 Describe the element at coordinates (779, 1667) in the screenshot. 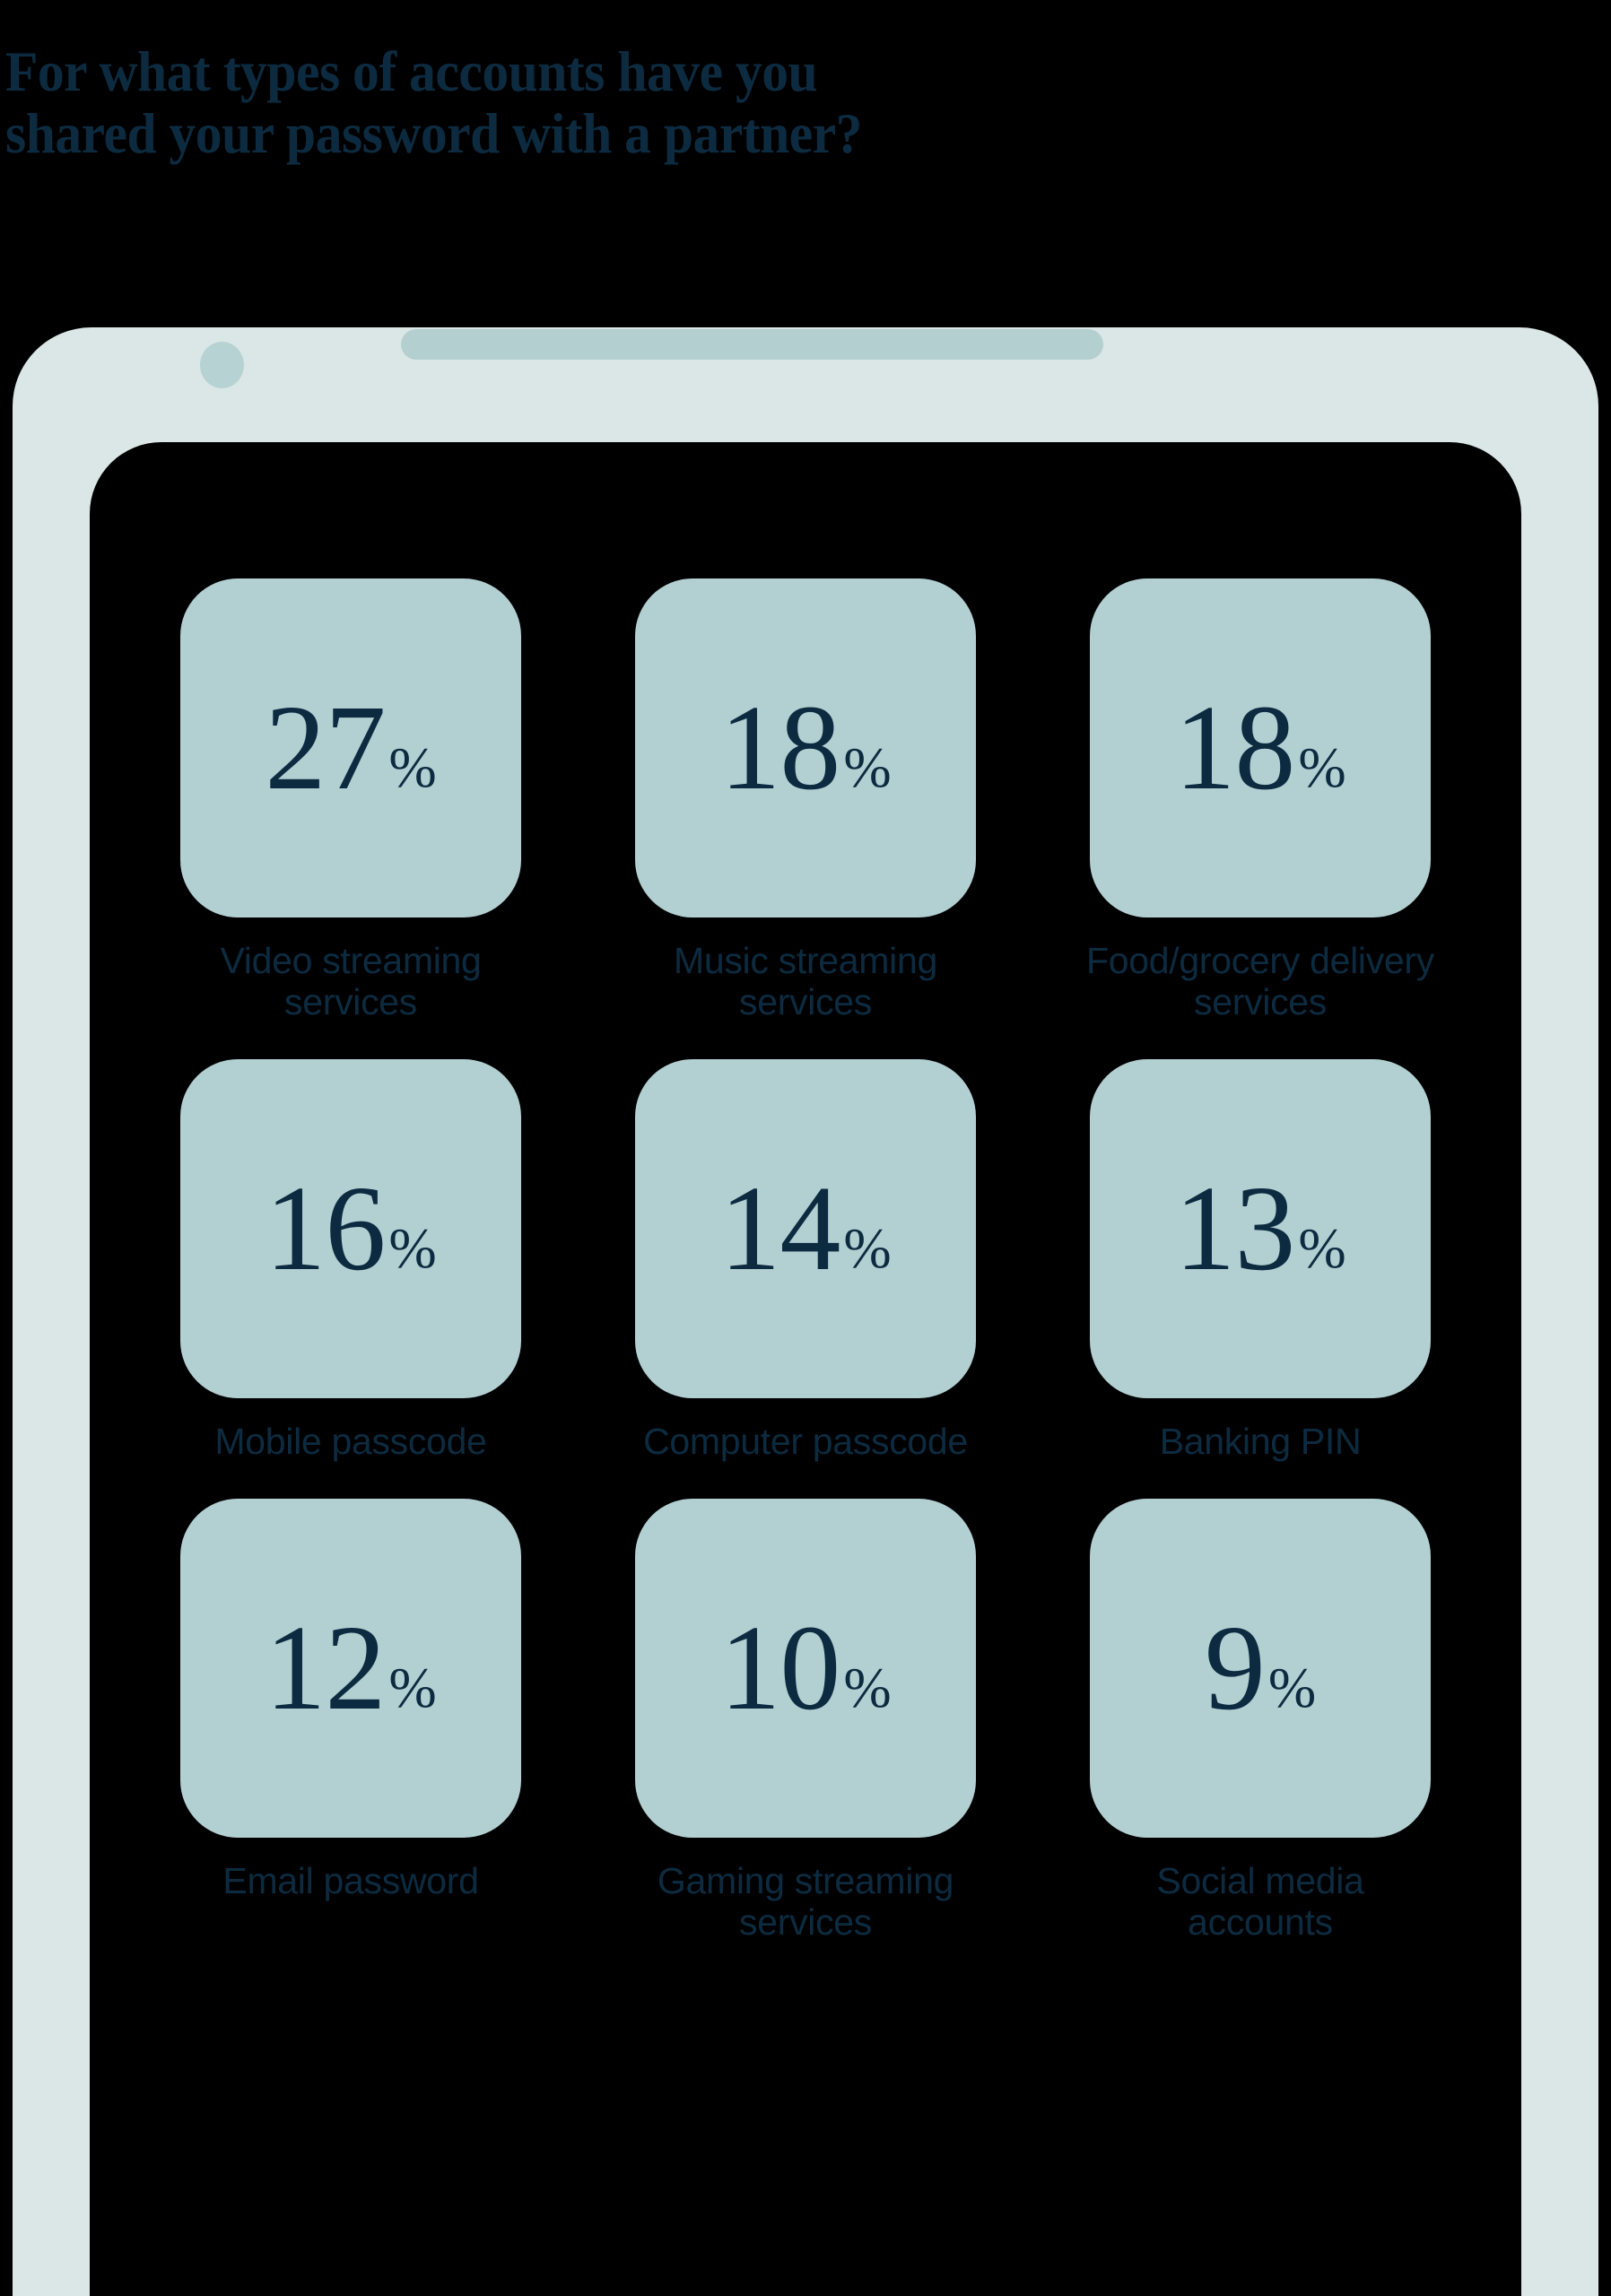

I see `stat-number: 10` at that location.